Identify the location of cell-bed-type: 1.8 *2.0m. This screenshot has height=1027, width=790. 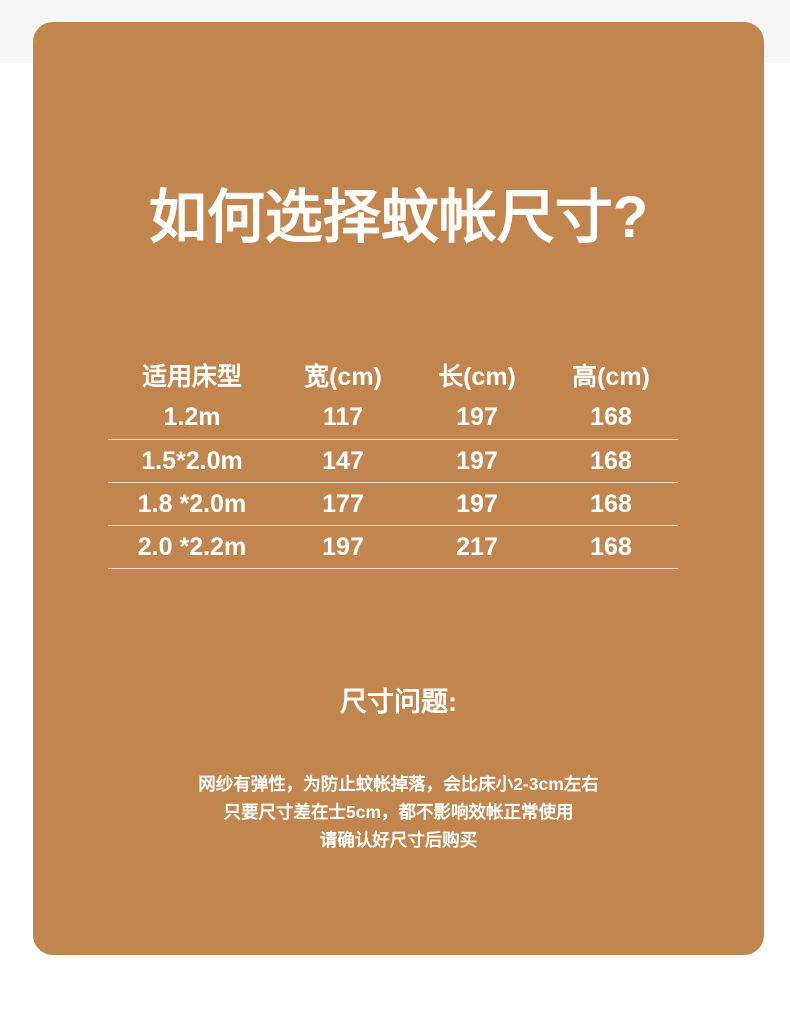
(192, 504).